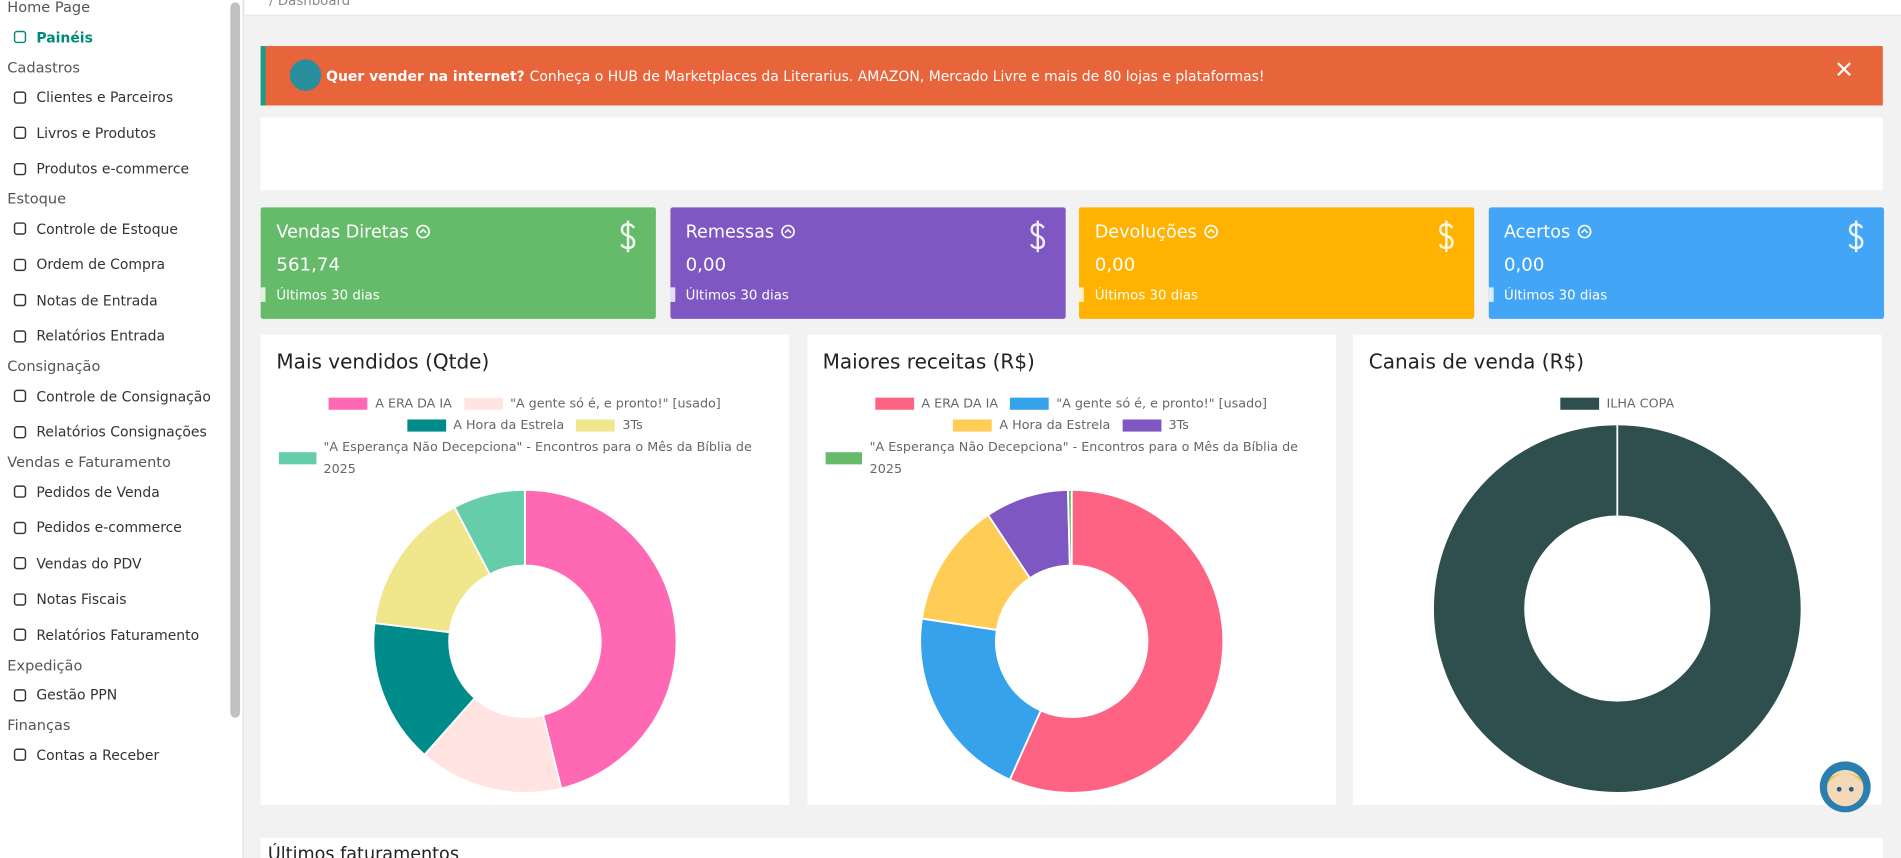  Describe the element at coordinates (121, 336) in the screenshot. I see `menu-item: Relatórios Entrada` at that location.